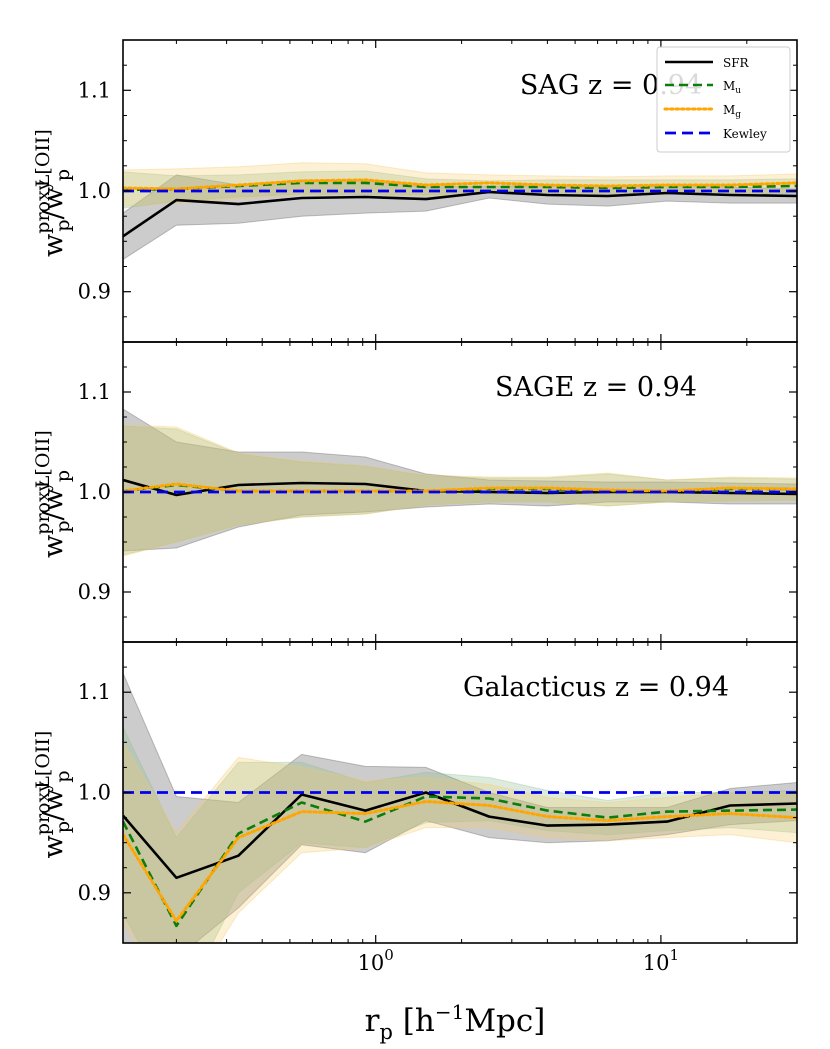  Describe the element at coordinates (729, 110) in the screenshot. I see `legend-label-mg-main: M` at that location.